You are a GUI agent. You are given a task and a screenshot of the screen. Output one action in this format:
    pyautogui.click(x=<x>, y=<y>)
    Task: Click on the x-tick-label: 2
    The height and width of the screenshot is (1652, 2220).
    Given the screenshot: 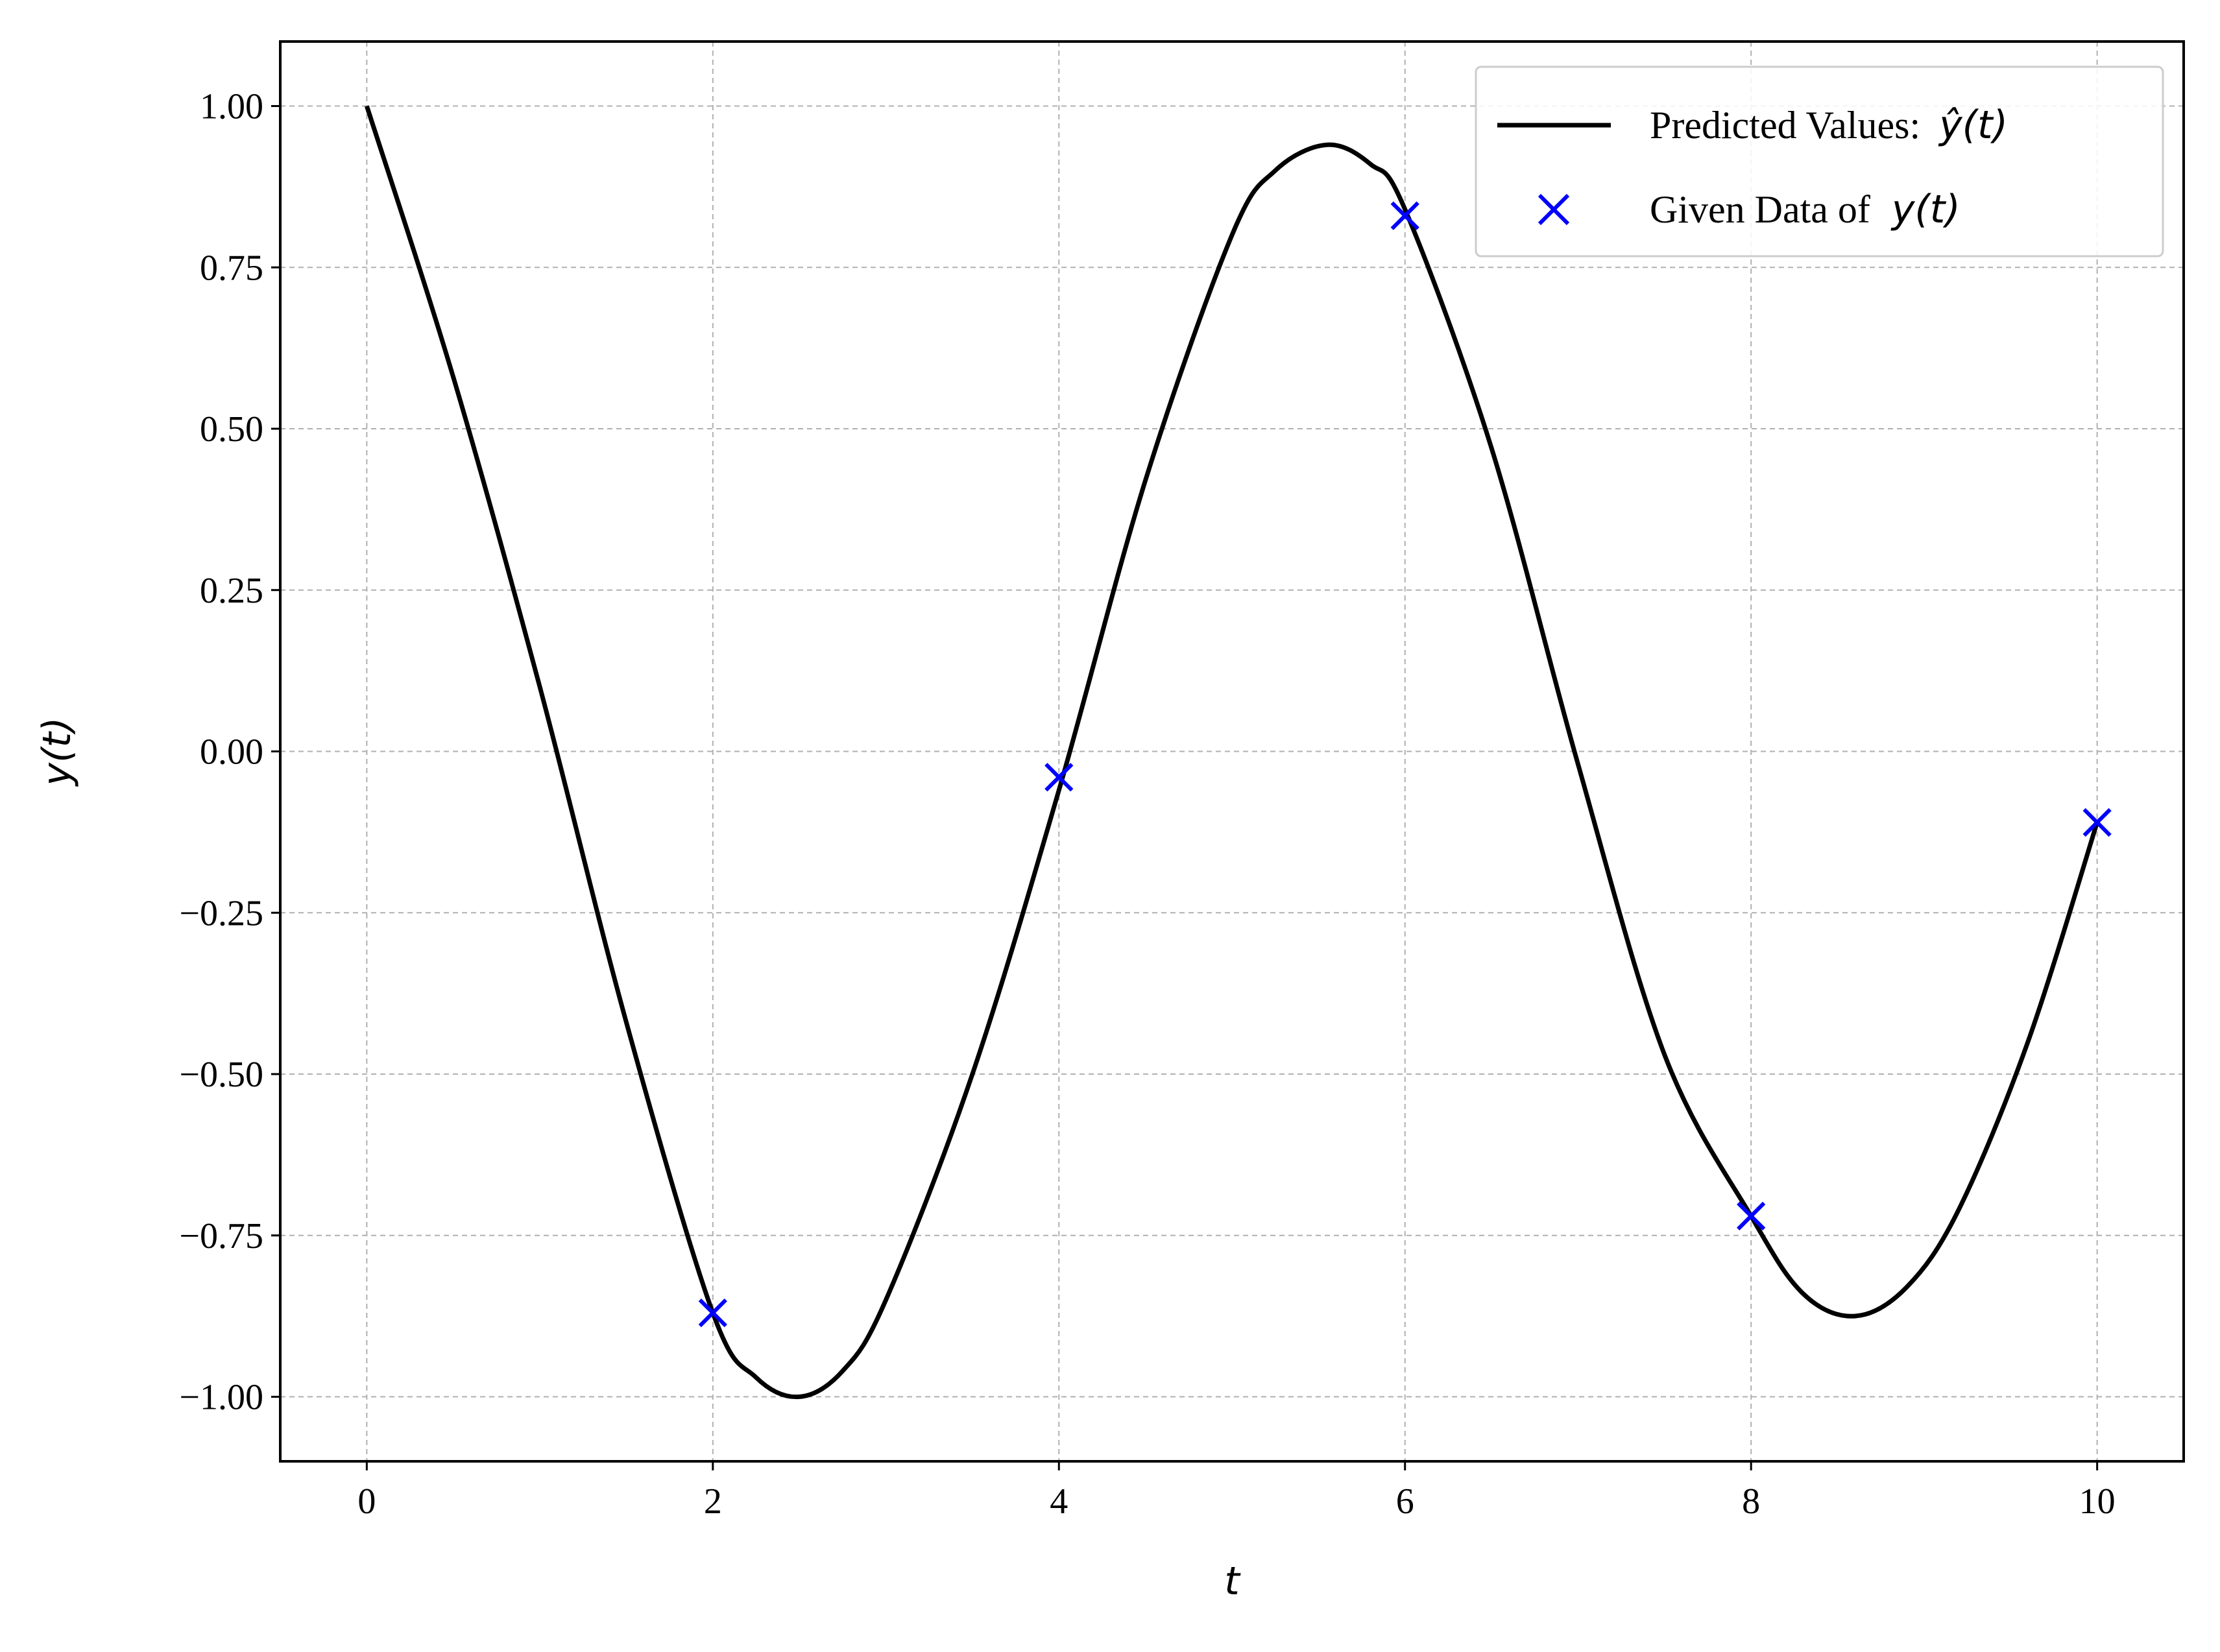 What is the action you would take?
    pyautogui.click(x=713, y=1502)
    